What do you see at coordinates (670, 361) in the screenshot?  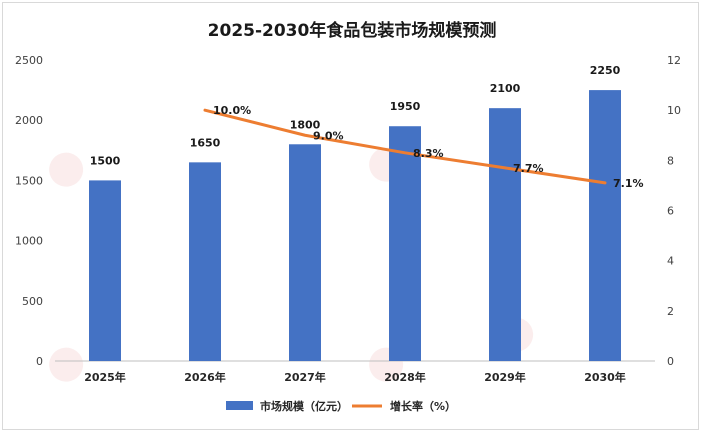 I see `right-y-tick-label: 0` at bounding box center [670, 361].